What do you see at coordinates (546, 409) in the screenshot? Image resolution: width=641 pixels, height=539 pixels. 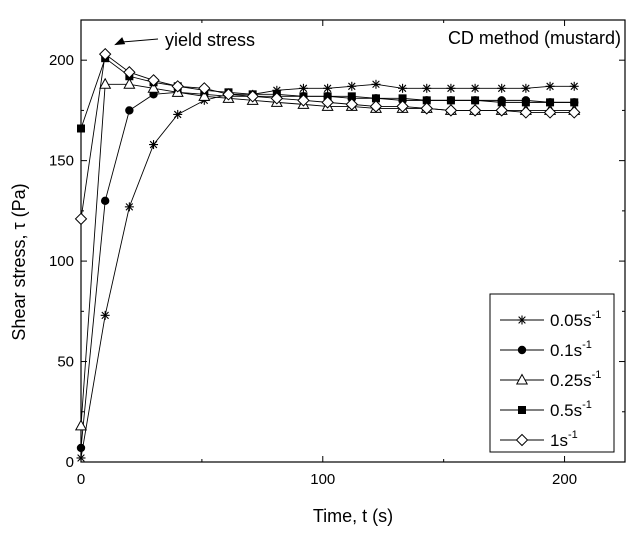 I see `legend-item-square: 0.5s-1` at bounding box center [546, 409].